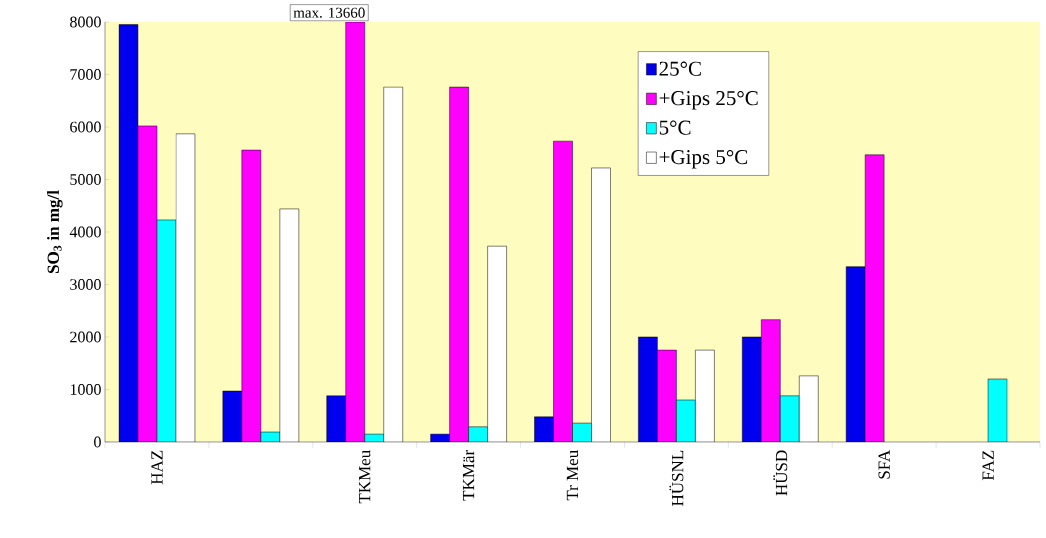  I want to click on y-tick-label: 6000, so click(85, 127).